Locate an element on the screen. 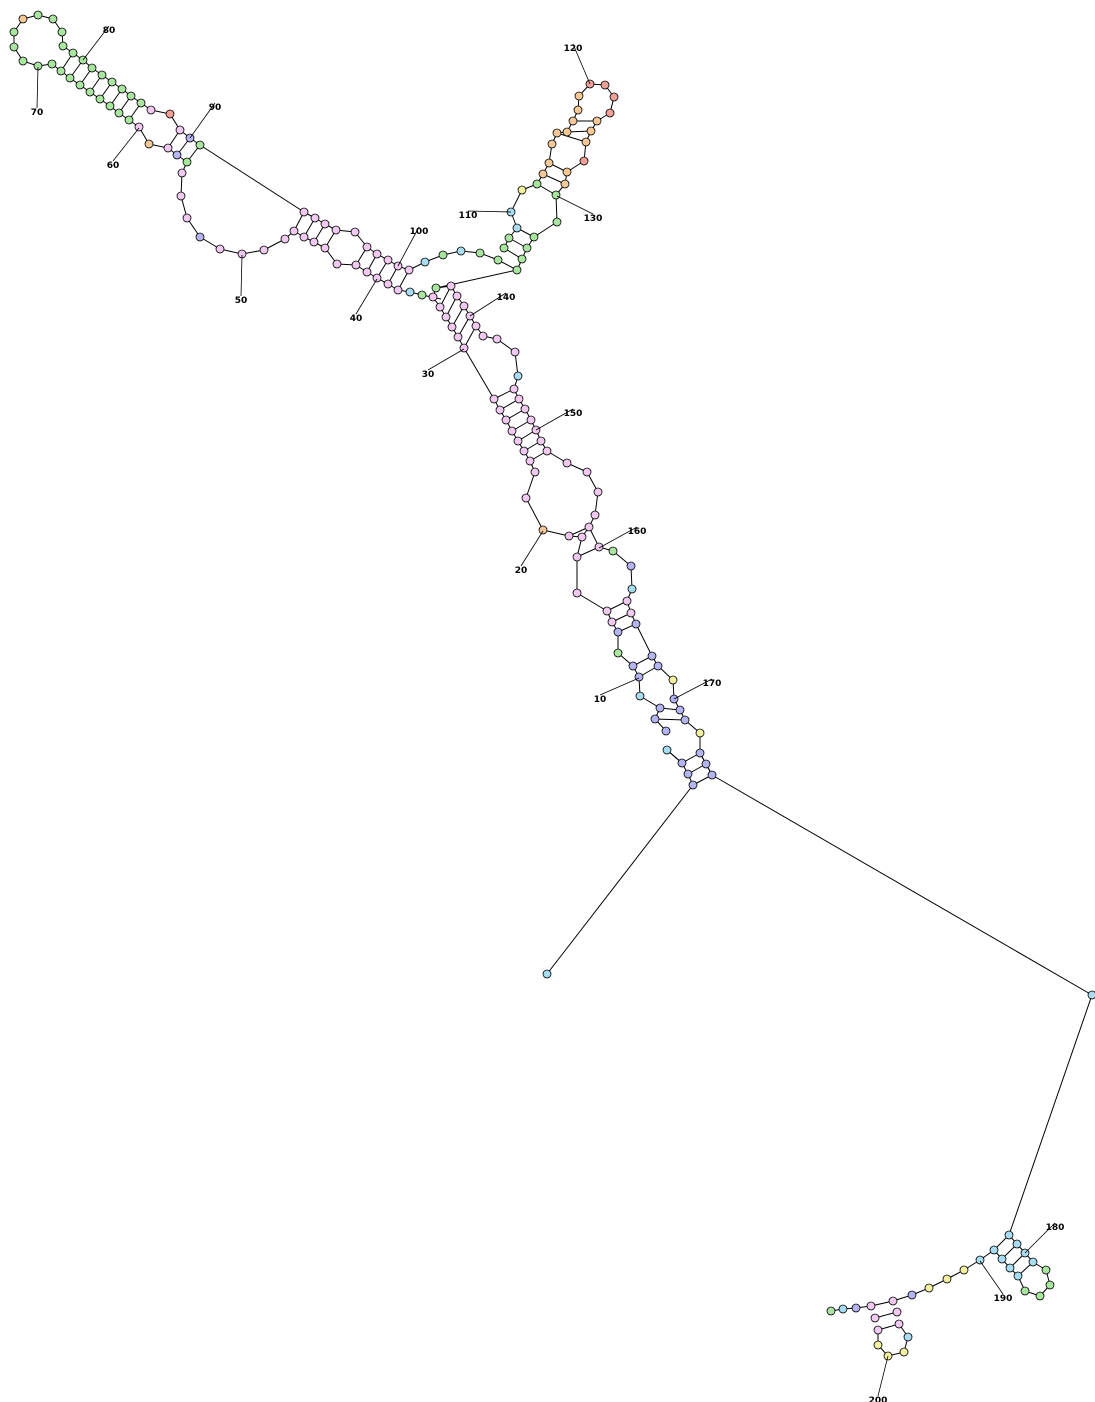 This screenshot has width=1095, height=1402. position-label: 70 is located at coordinates (37, 113).